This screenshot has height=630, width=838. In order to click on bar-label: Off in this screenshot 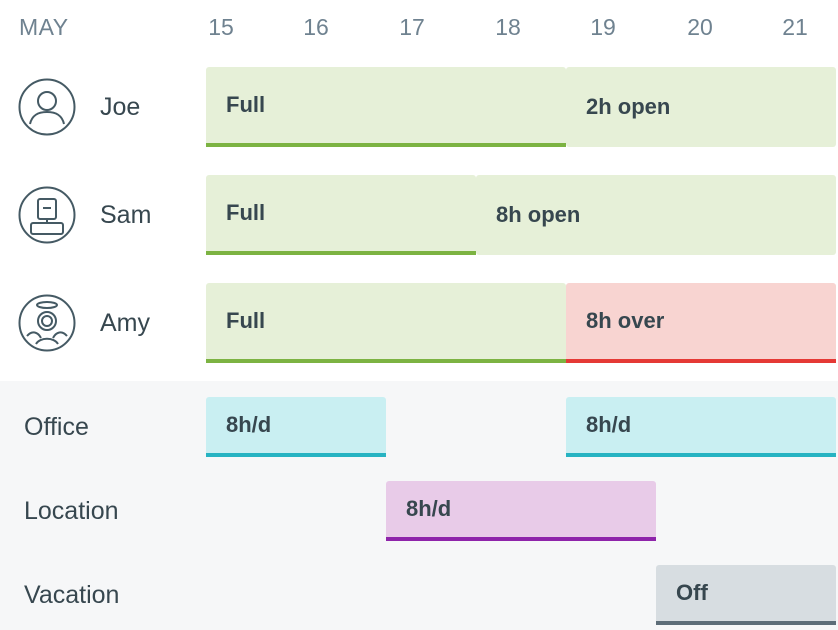, I will do `click(692, 592)`.